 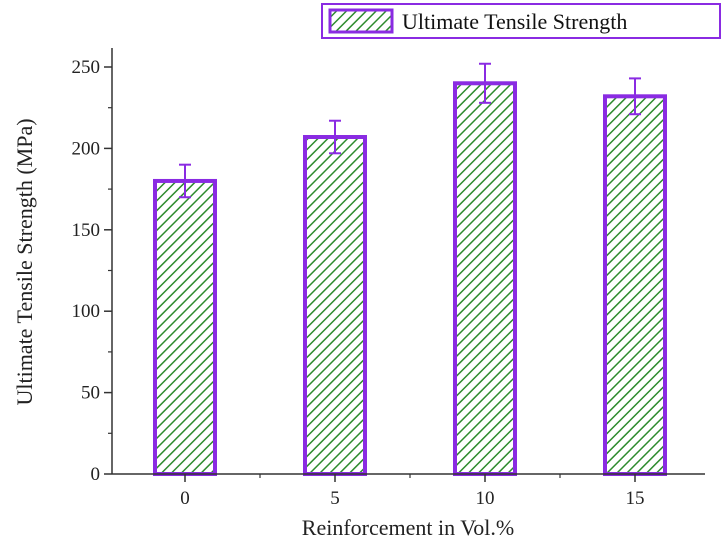 What do you see at coordinates (361, 21) in the screenshot?
I see `legend-swatch` at bounding box center [361, 21].